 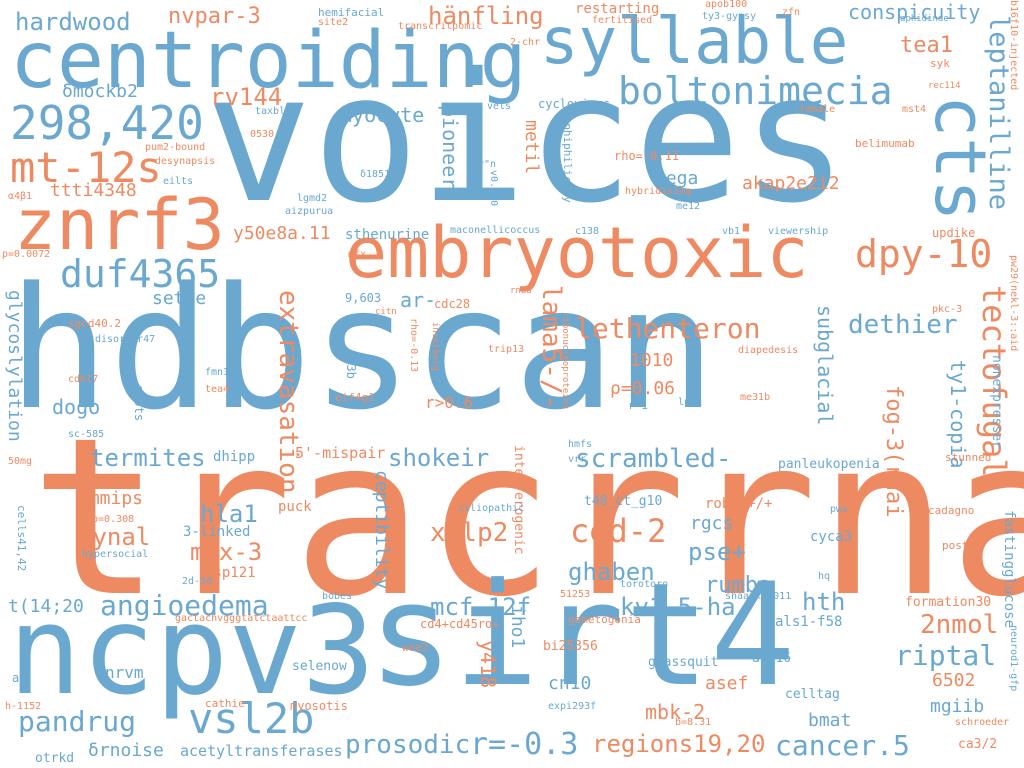 I want to click on word: syllable, so click(x=694, y=42).